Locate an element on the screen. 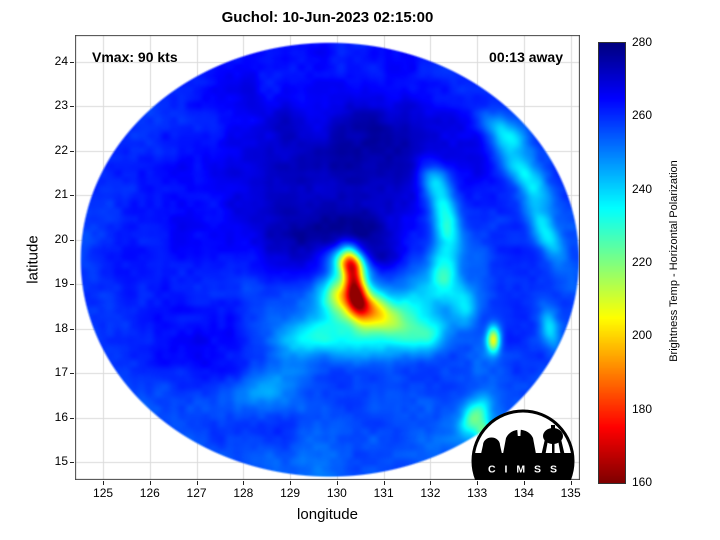 Image resolution: width=720 pixels, height=540 pixels. x-tick-label: 133 is located at coordinates (477, 493).